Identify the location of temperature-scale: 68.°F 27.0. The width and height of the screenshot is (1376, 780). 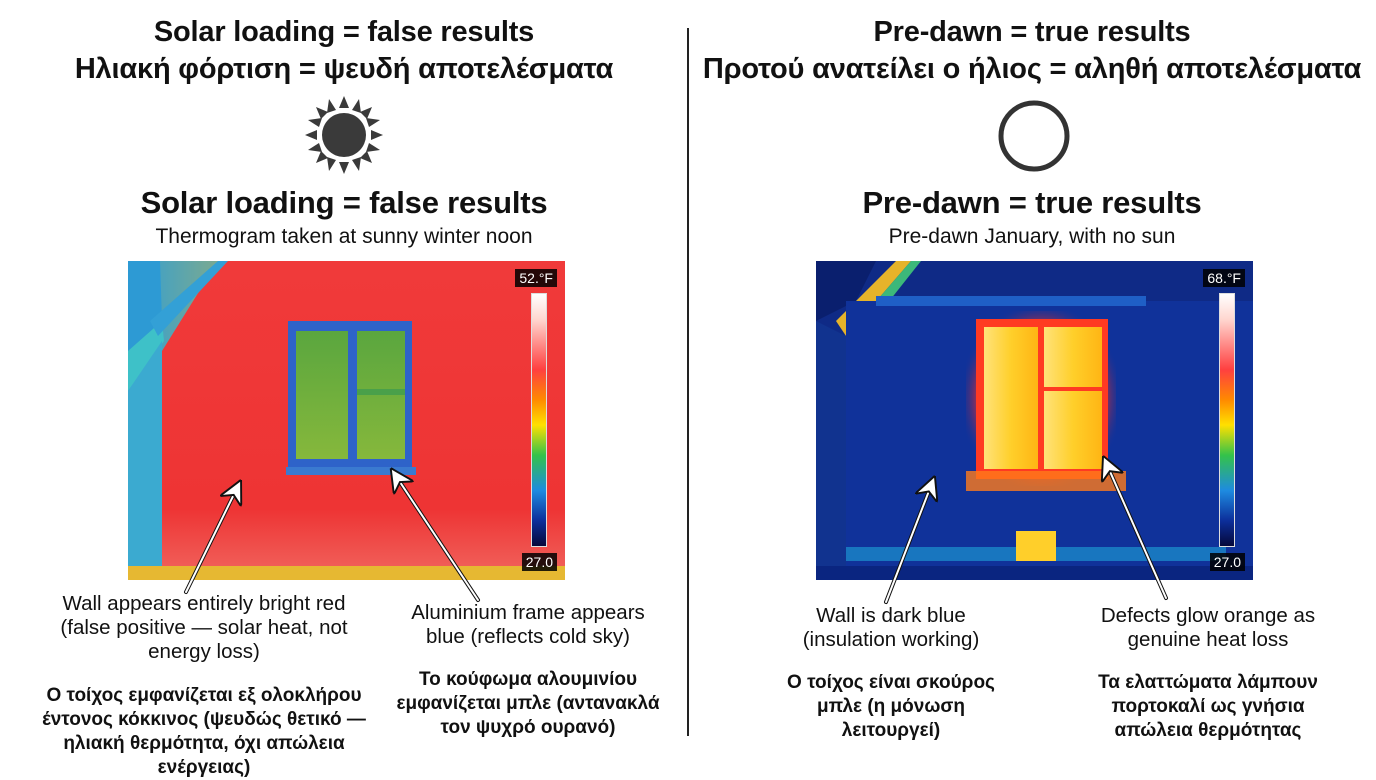
(1224, 420).